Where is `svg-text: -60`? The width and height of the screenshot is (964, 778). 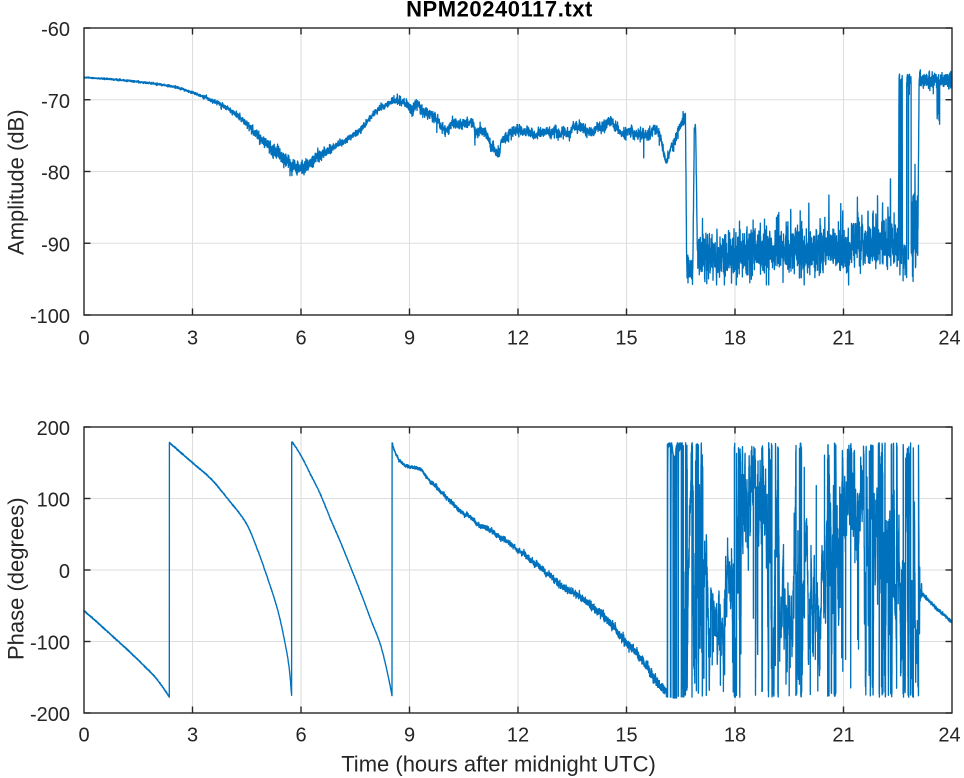 svg-text: -60 is located at coordinates (55, 30).